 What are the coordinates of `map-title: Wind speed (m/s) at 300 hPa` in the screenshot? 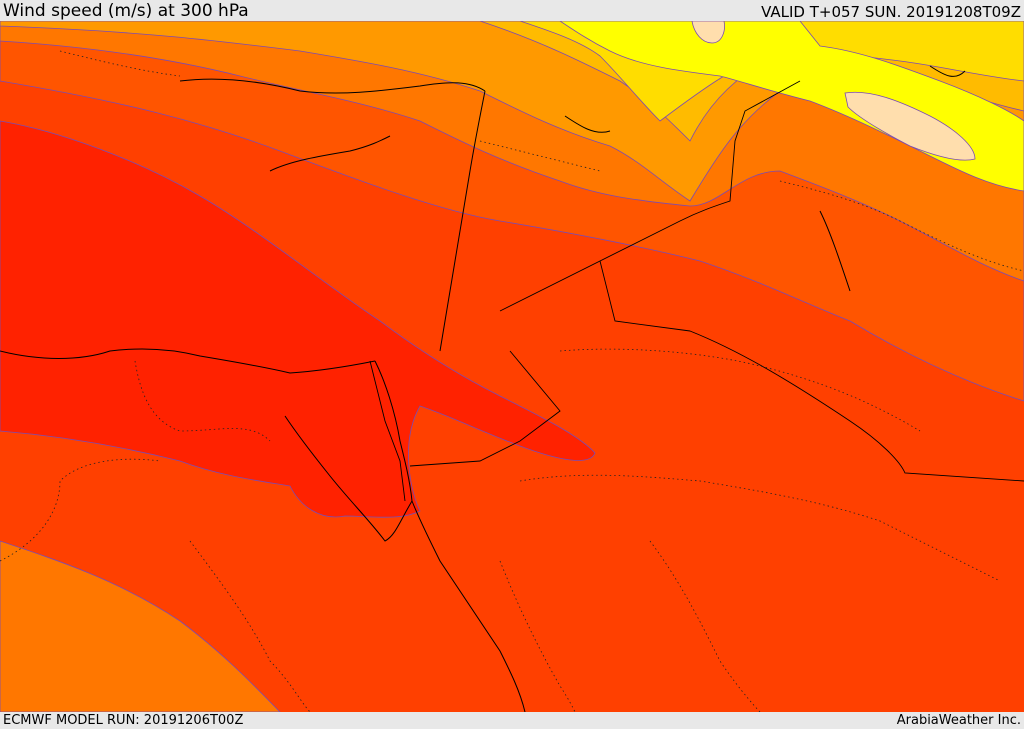 It's located at (126, 11).